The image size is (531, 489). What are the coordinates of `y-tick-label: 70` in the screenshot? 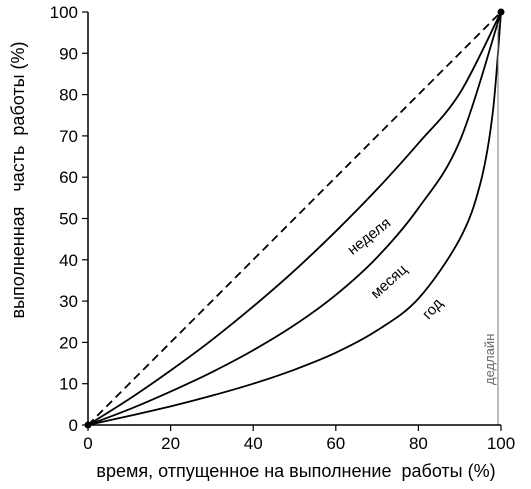 It's located at (68, 136).